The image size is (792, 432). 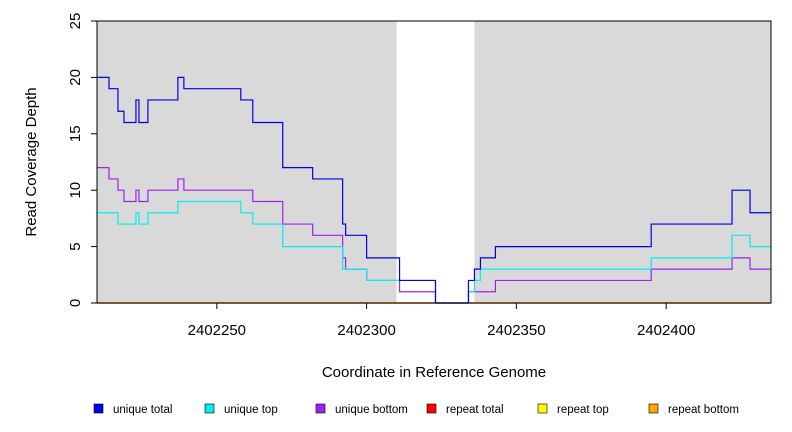 I want to click on legend-swatch-repeat-top, so click(x=542, y=408).